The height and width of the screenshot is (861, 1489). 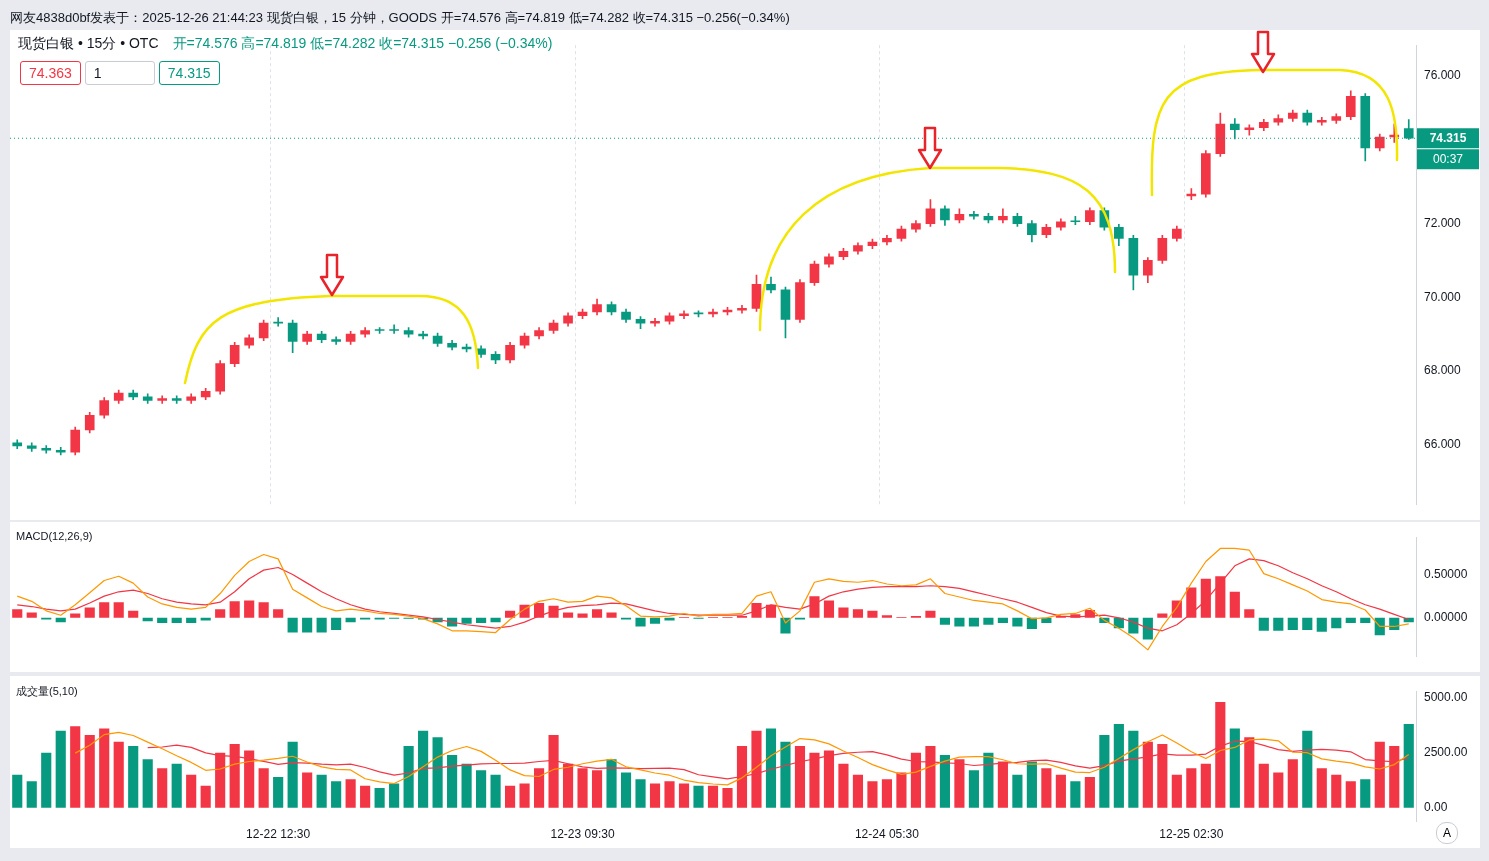 What do you see at coordinates (47, 691) in the screenshot?
I see `chart-title: 成交量(5,10)` at bounding box center [47, 691].